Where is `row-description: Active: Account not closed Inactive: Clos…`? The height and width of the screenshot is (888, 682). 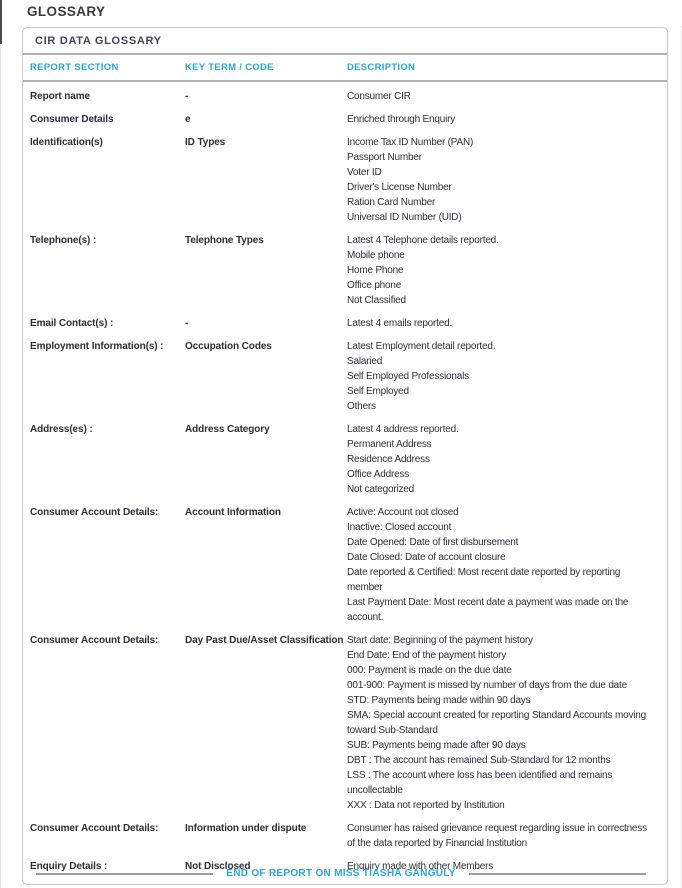
row-description: Active: Account not closed Inactive: Clos… is located at coordinates (507, 565).